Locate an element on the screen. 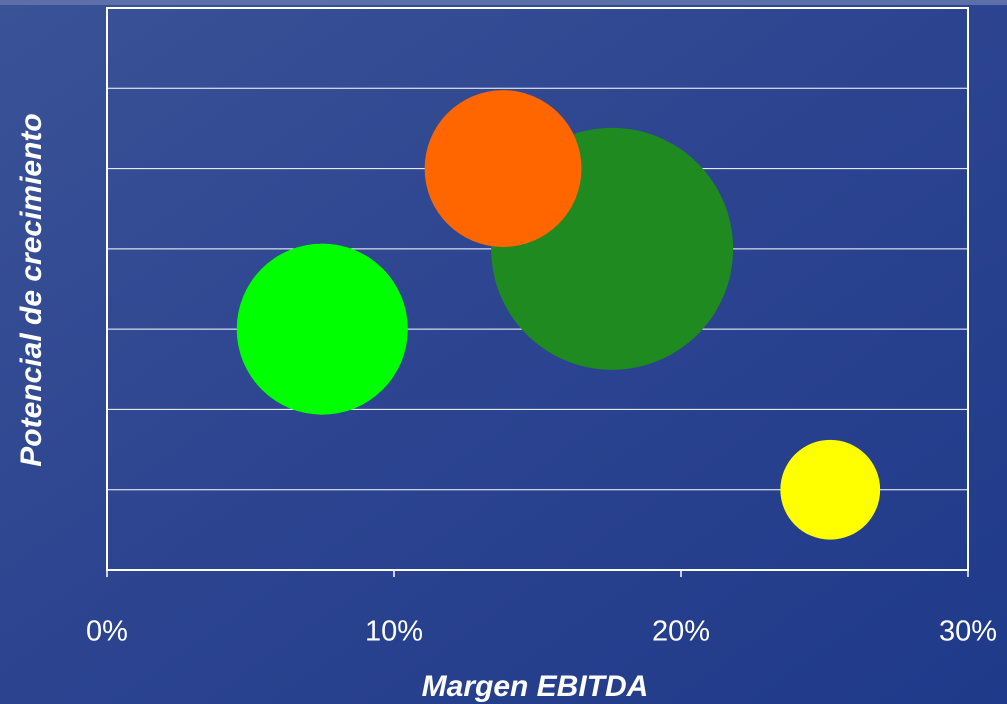 The image size is (1007, 704). x-tick-label: 0% is located at coordinates (107, 632).